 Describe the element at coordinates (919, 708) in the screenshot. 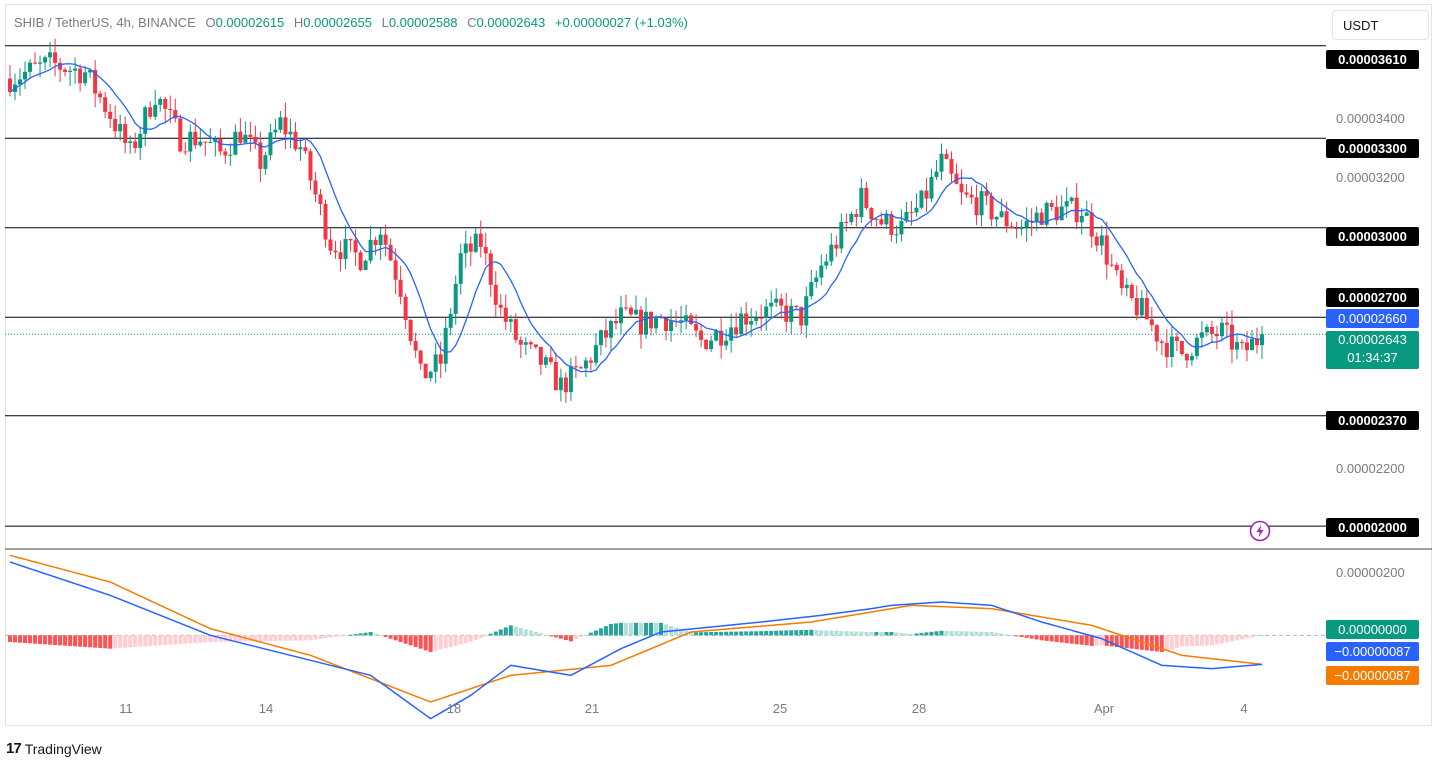

I see `date-tick: 28` at that location.